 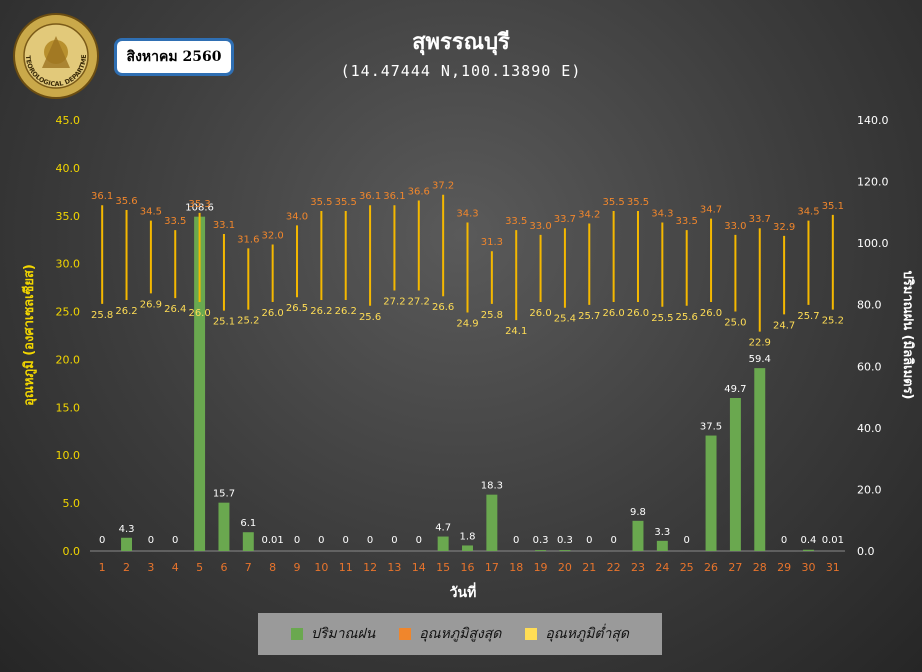 What do you see at coordinates (248, 523) in the screenshot?
I see `rain-value-label: 6.1` at bounding box center [248, 523].